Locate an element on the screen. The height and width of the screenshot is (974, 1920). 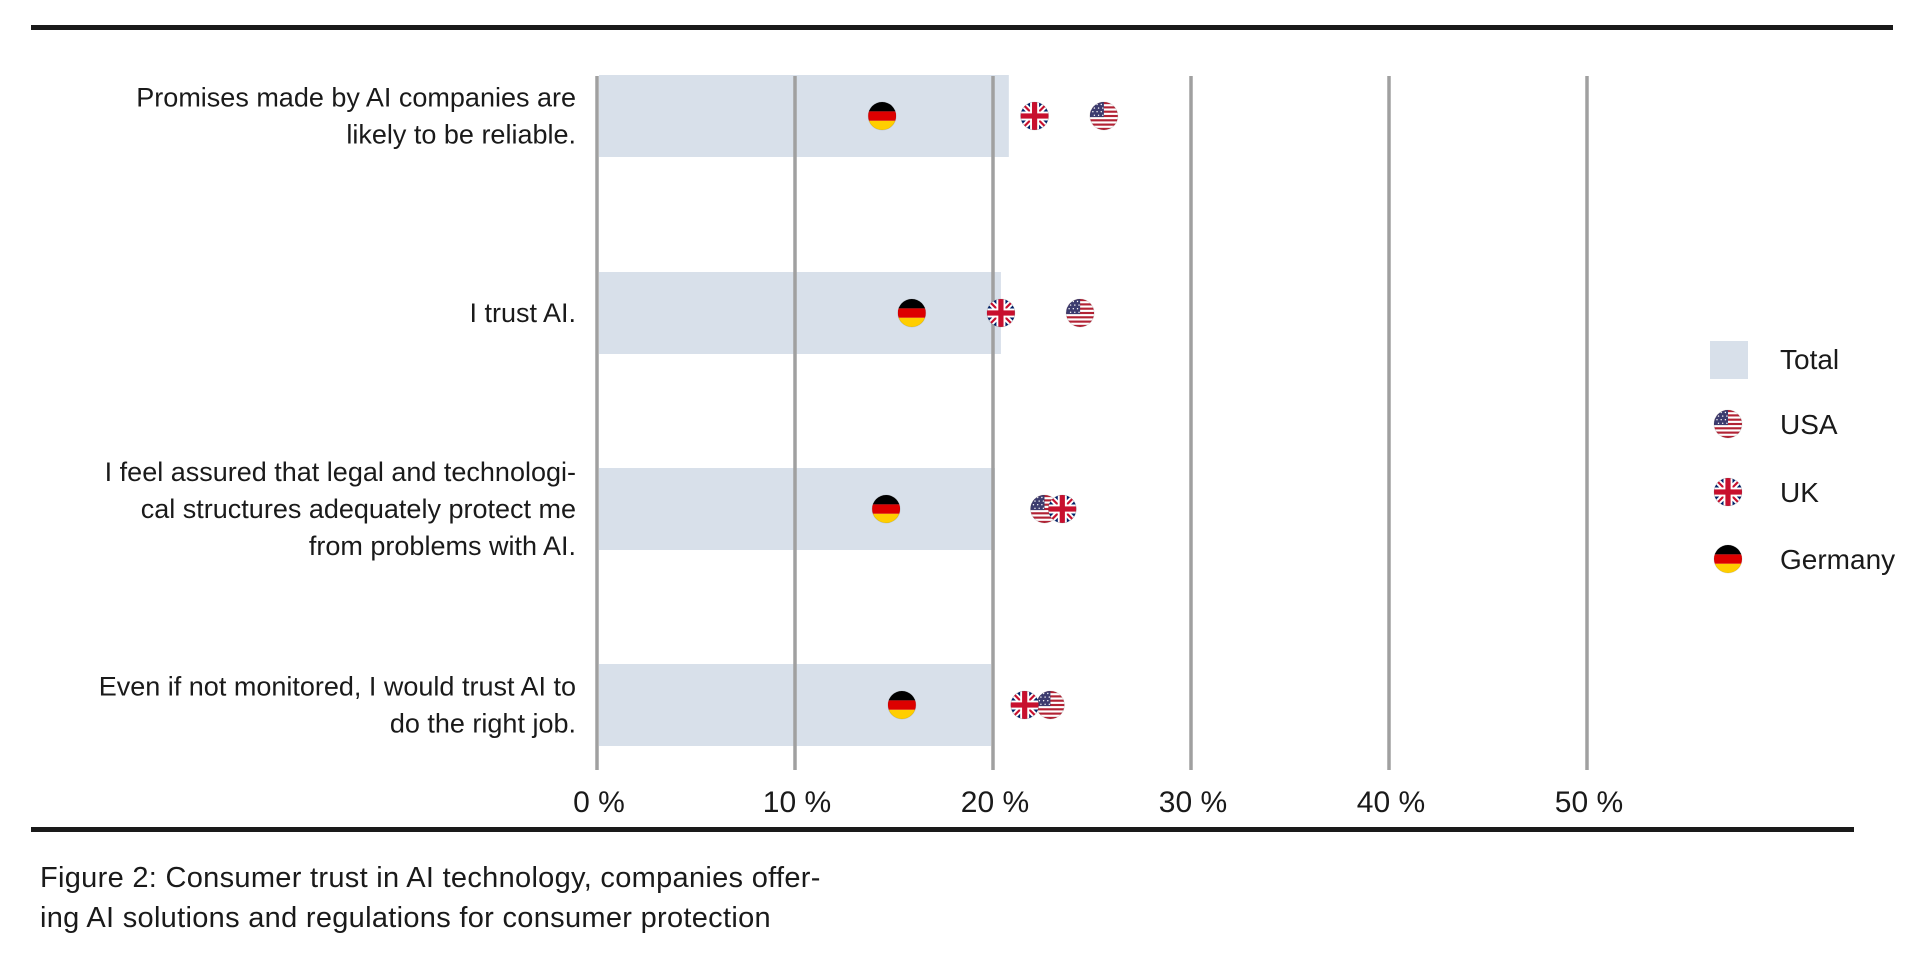
legend-item-uk: UK is located at coordinates (1766, 492).